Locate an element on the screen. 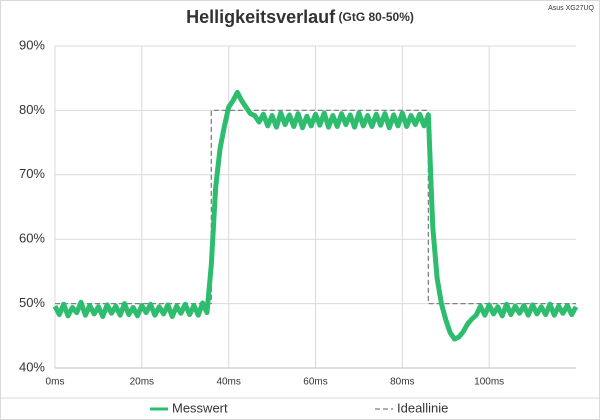 This screenshot has width=600, height=420. y-tick-label: 40% is located at coordinates (32, 366).